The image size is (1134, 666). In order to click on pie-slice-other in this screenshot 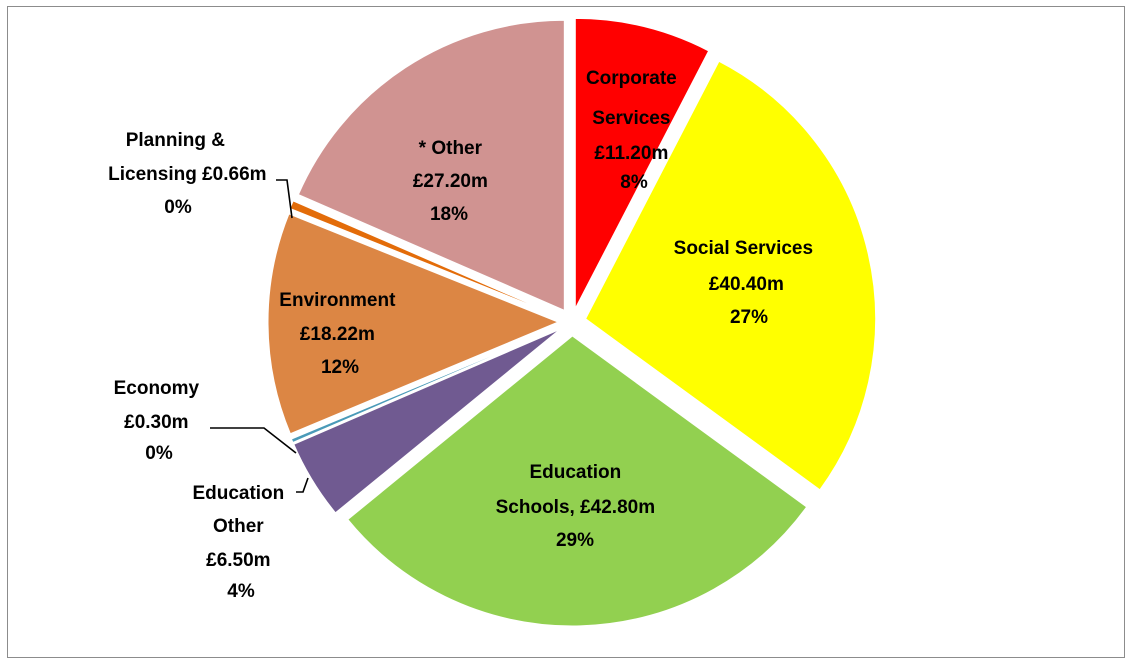, I will do `click(431, 165)`.